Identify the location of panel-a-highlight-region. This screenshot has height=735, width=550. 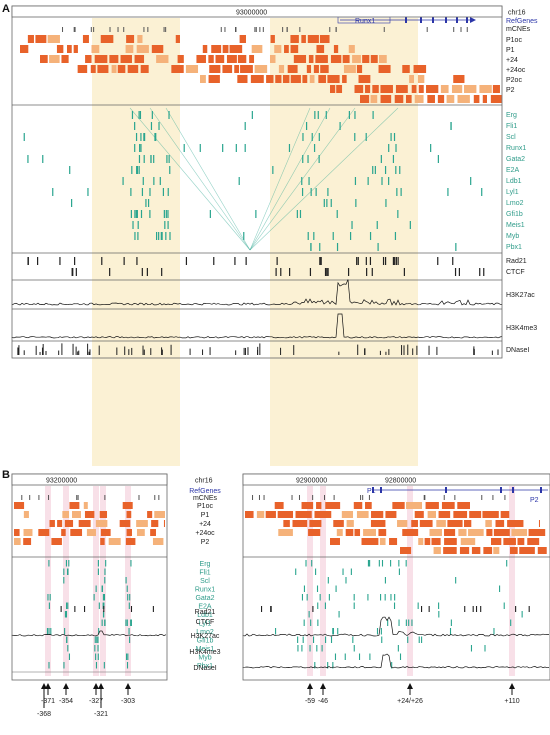
(136, 242).